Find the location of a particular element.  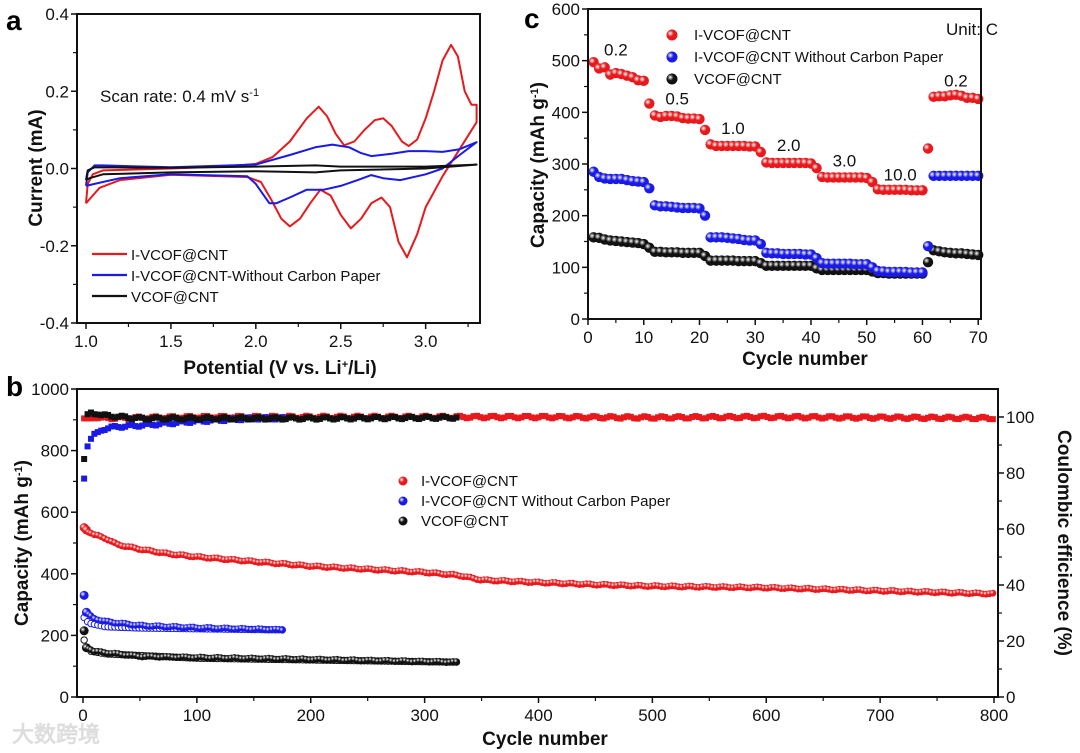

y-tick-label: 0.4 is located at coordinates (57, 14).